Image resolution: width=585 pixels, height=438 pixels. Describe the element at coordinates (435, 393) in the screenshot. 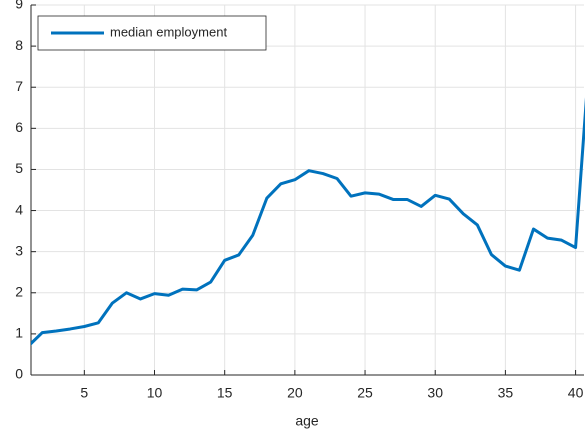

I see `x-tick-label: 30` at that location.